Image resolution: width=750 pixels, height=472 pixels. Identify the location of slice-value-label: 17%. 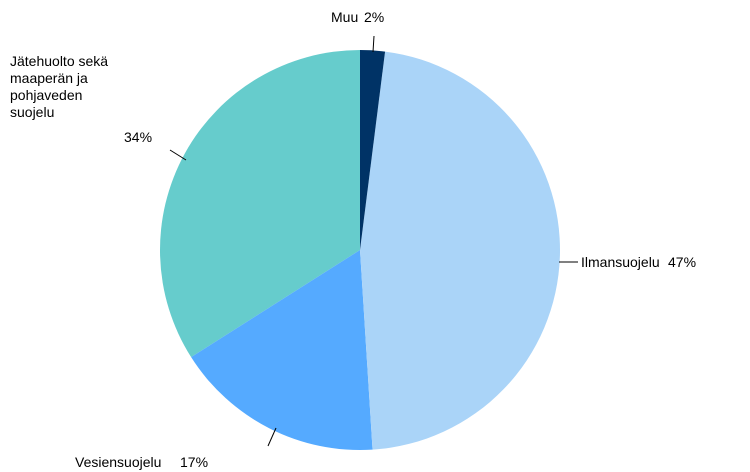
(194, 462).